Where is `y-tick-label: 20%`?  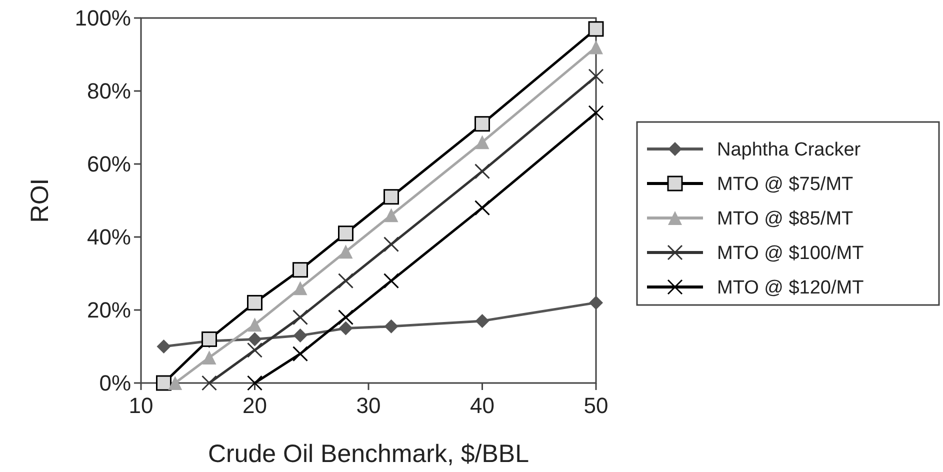 y-tick-label: 20% is located at coordinates (108, 310).